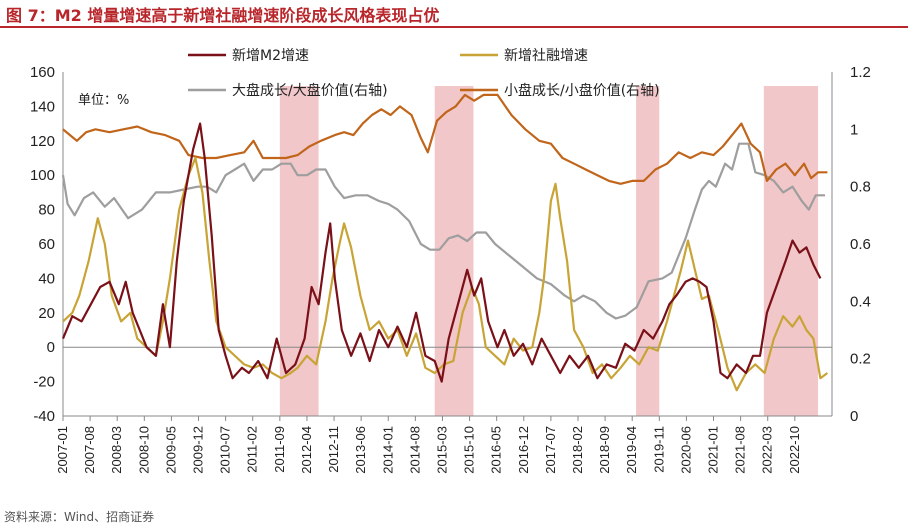  What do you see at coordinates (306, 450) in the screenshot?
I see `x-tick-label: 2012-04` at bounding box center [306, 450].